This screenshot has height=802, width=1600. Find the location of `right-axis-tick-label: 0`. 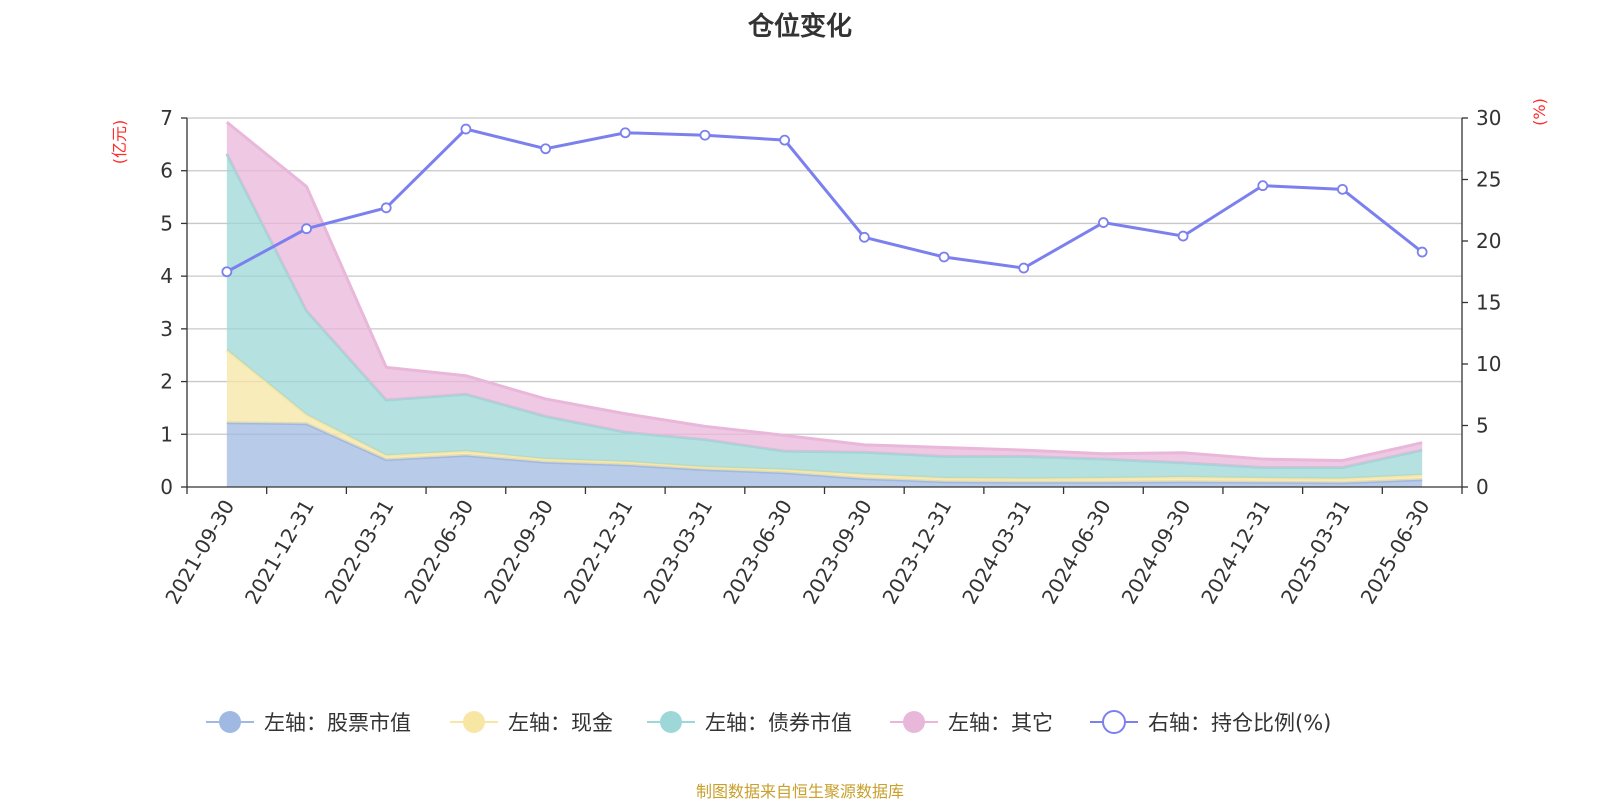

right-axis-tick-label: 0 is located at coordinates (1482, 487).